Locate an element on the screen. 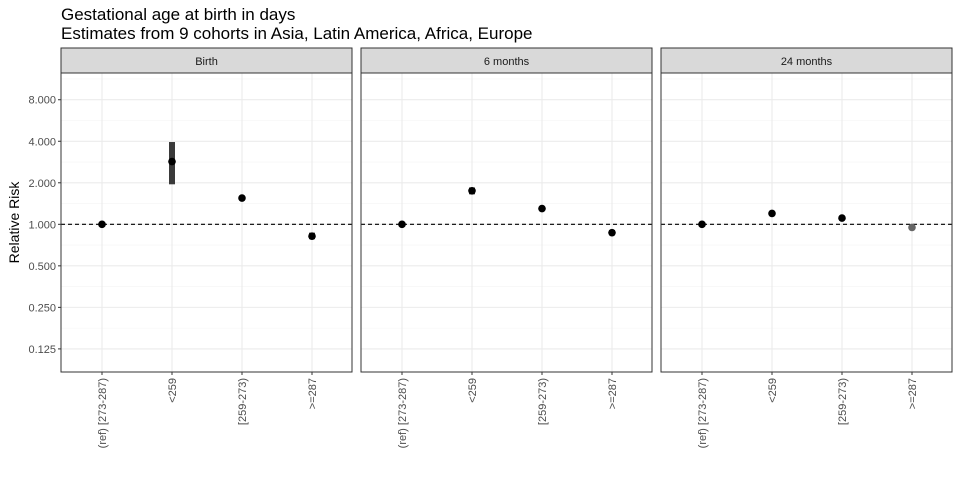 The width and height of the screenshot is (960, 480). y-tick-label: 2.000 is located at coordinates (42, 184).